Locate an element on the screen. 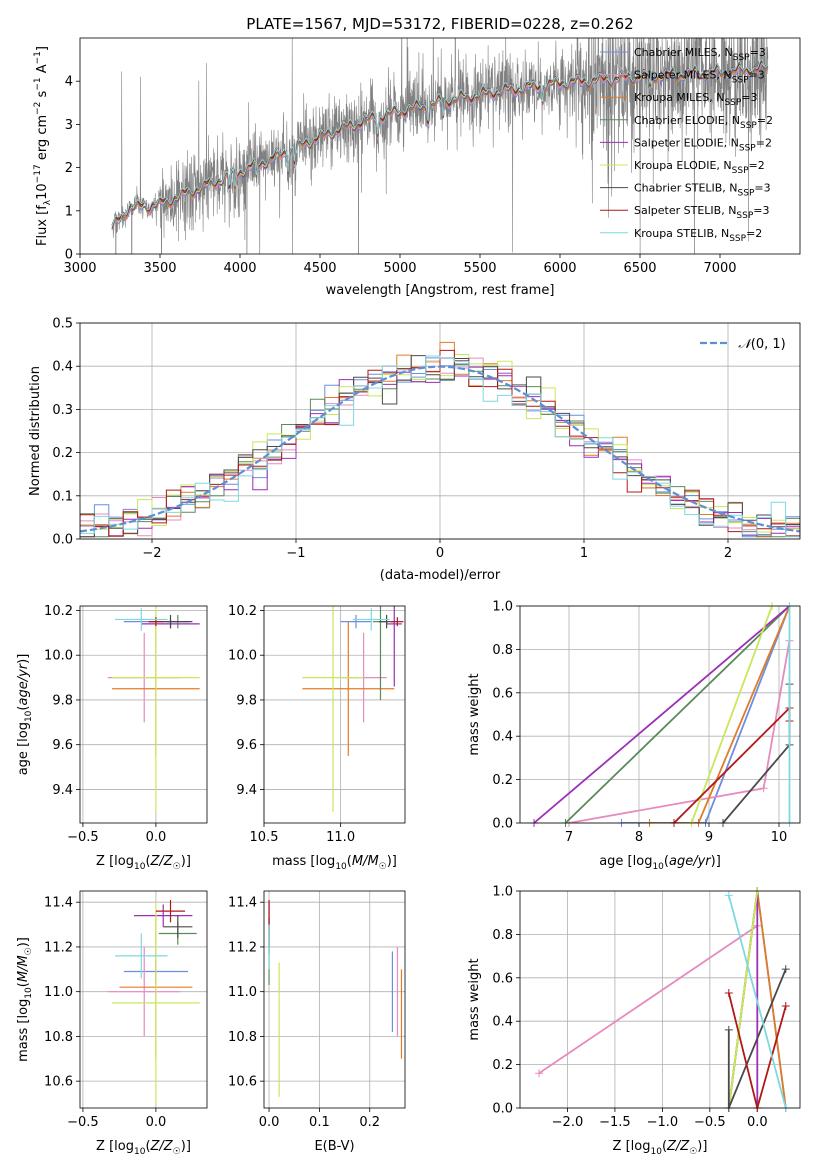 The width and height of the screenshot is (819, 1170). legend-label: Chabrier ELODIE, NSSP=2 is located at coordinates (703, 122).